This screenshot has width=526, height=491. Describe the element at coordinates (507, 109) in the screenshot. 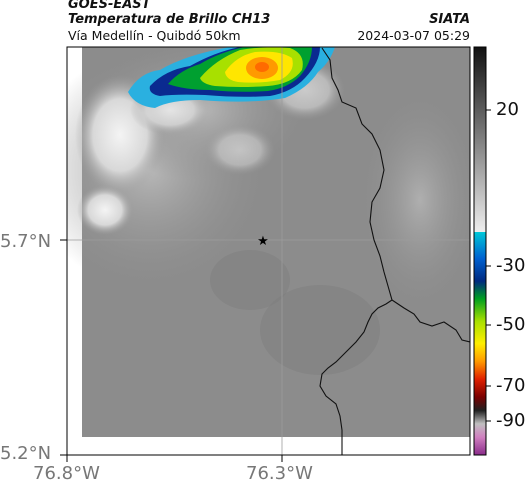

I see `colorbar-label-20: 20` at that location.